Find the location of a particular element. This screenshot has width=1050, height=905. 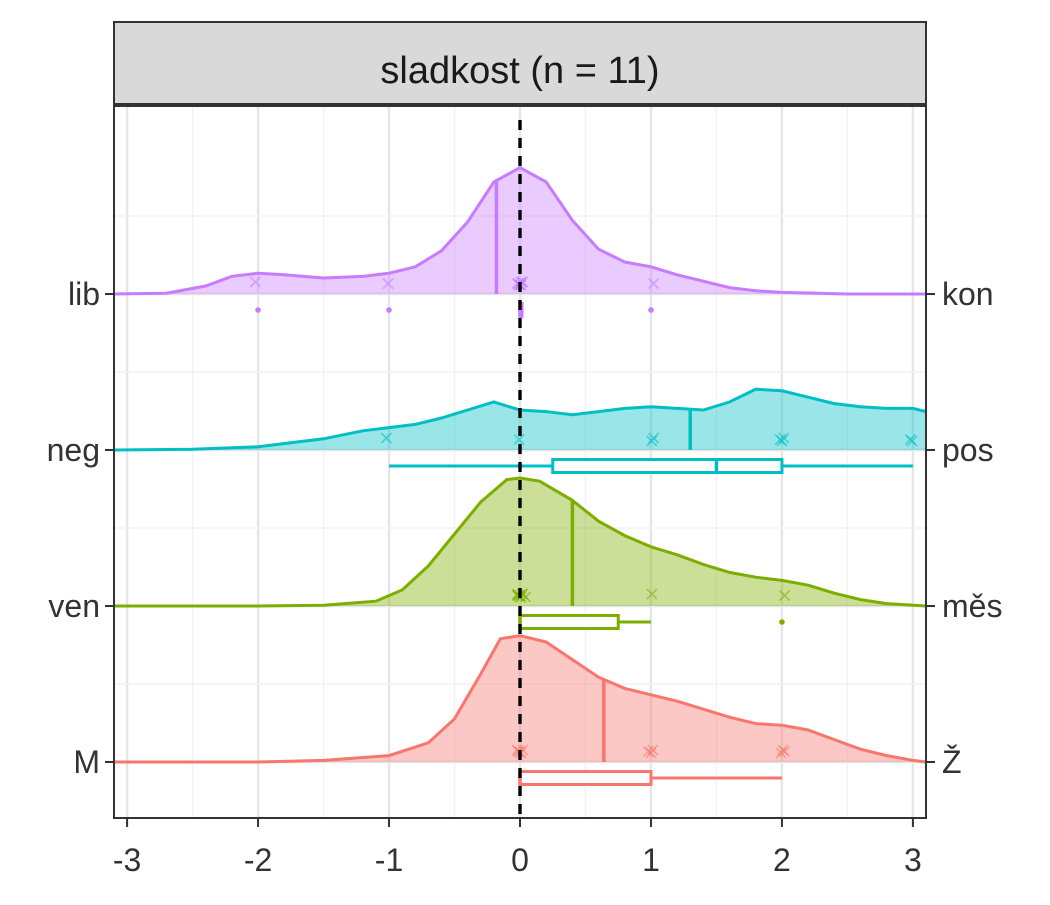

y-label-right: kon is located at coordinates (968, 294).